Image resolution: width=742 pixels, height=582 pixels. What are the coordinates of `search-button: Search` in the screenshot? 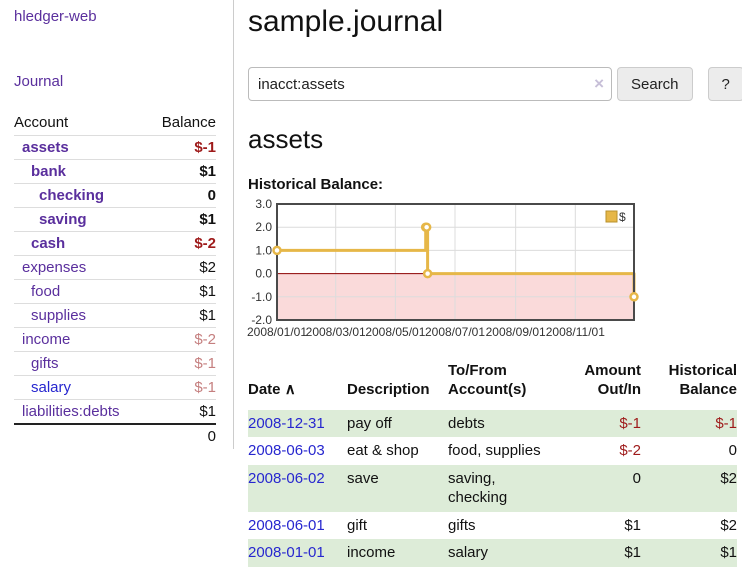 It's located at (655, 84).